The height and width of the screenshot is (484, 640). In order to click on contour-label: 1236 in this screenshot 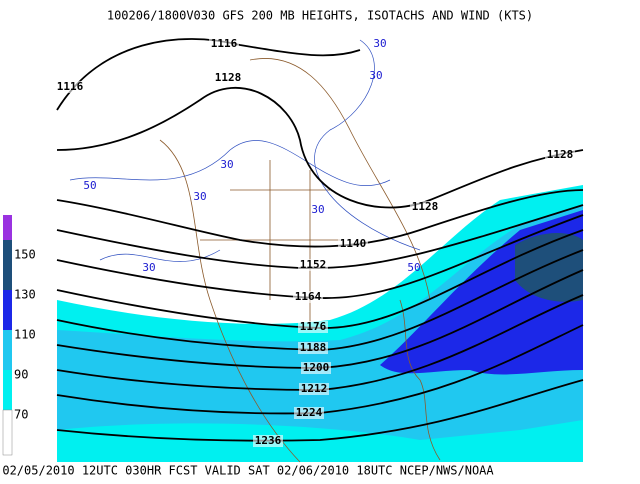, I will do `click(268, 440)`.